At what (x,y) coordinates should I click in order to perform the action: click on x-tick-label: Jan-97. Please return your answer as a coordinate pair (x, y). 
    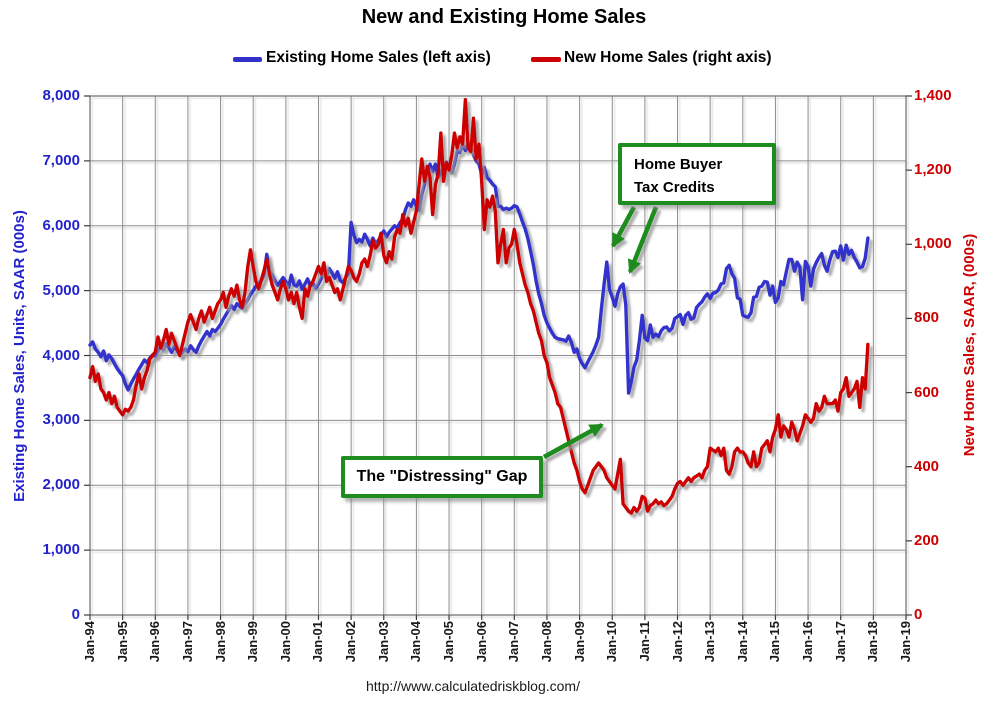
    Looking at the image, I should click on (187, 642).